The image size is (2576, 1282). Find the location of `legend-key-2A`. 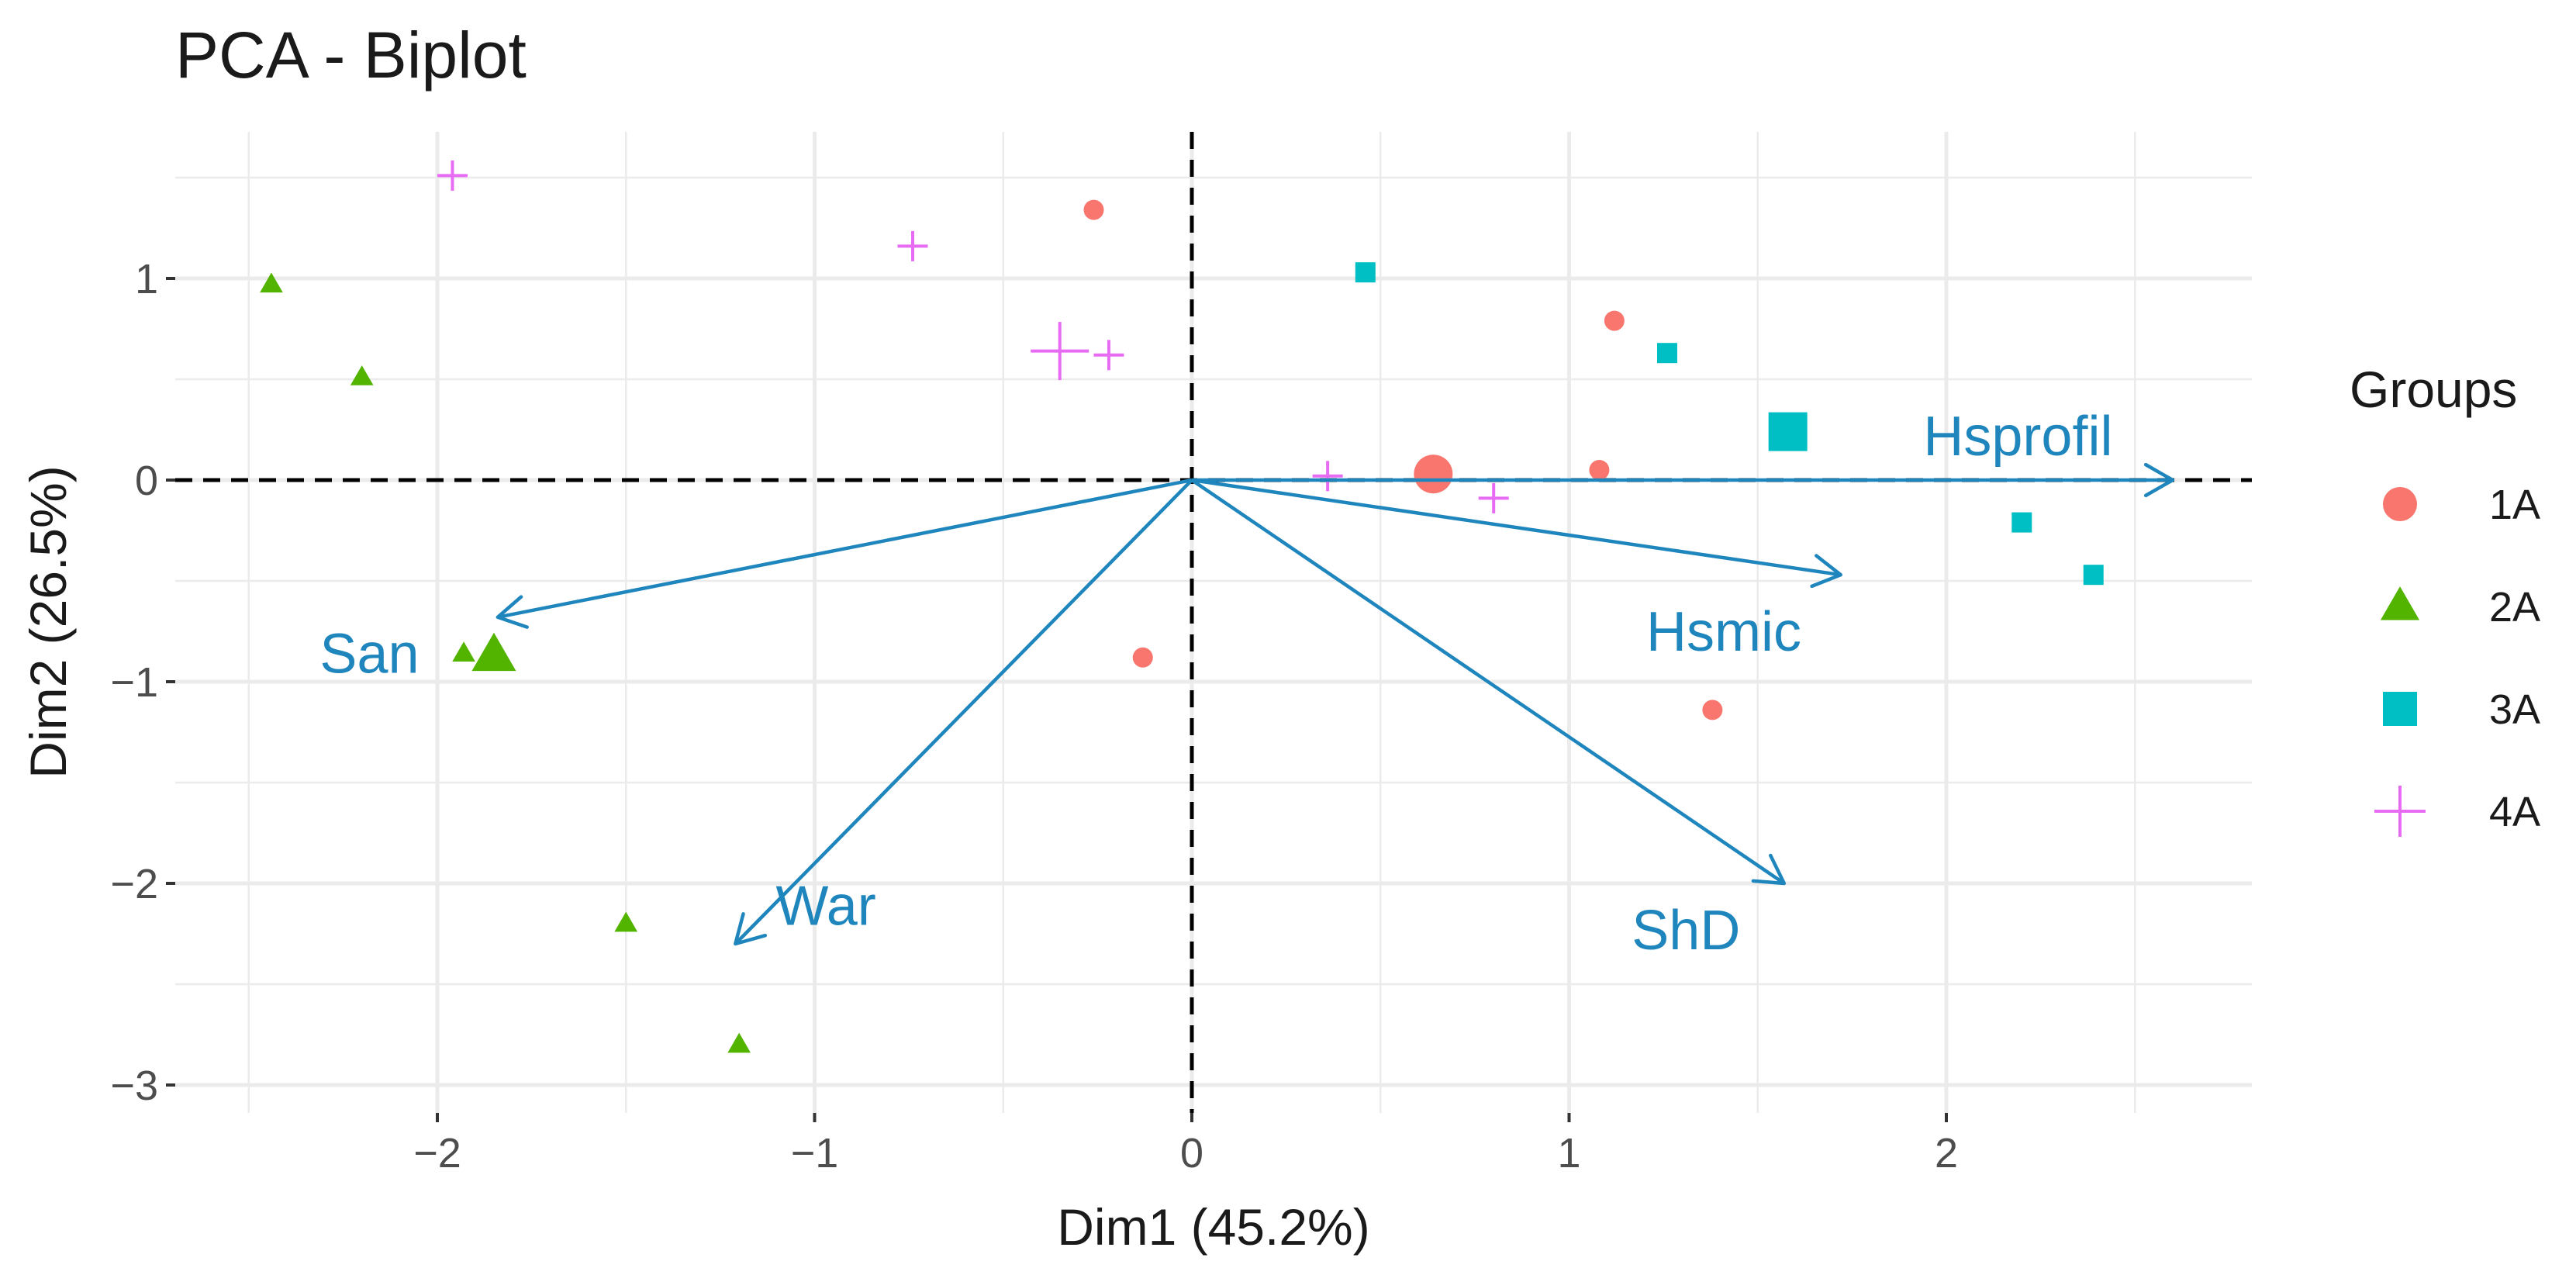

legend-key-2A is located at coordinates (2400, 603).